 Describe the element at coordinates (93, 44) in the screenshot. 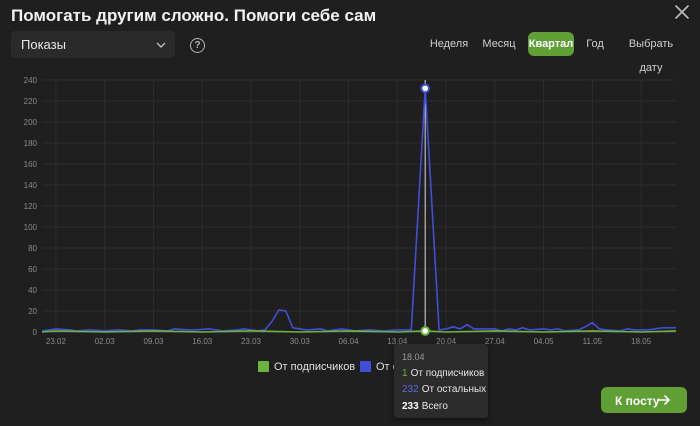

I see `metric-select: Показы` at that location.